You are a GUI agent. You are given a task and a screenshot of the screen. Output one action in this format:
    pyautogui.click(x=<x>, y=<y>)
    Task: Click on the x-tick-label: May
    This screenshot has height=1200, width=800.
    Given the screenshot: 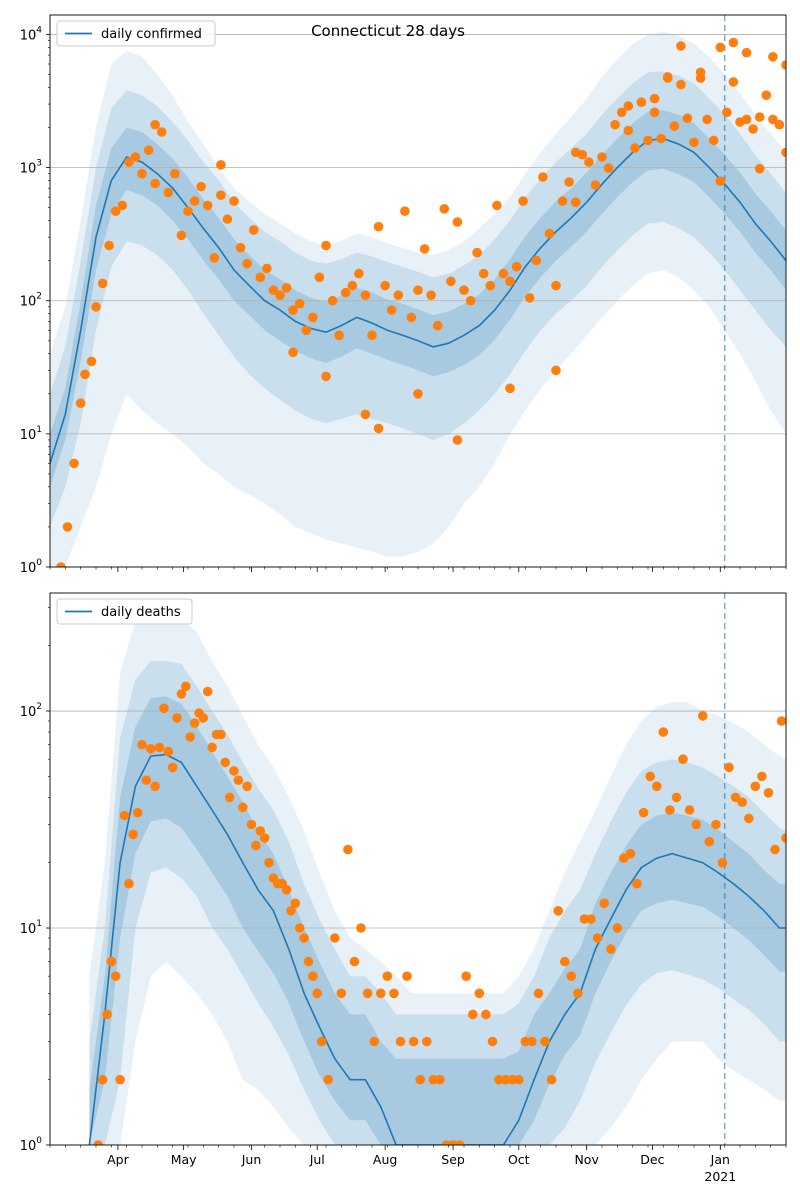 What is the action you would take?
    pyautogui.click(x=184, y=1159)
    